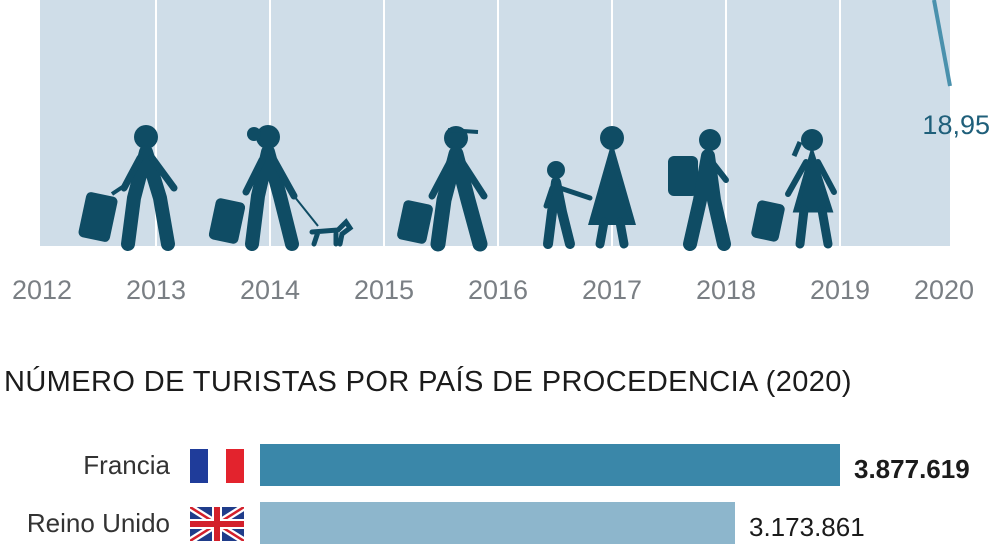 This screenshot has width=992, height=558. I want to click on traveler-woman-suitcase-icon, so click(794, 189).